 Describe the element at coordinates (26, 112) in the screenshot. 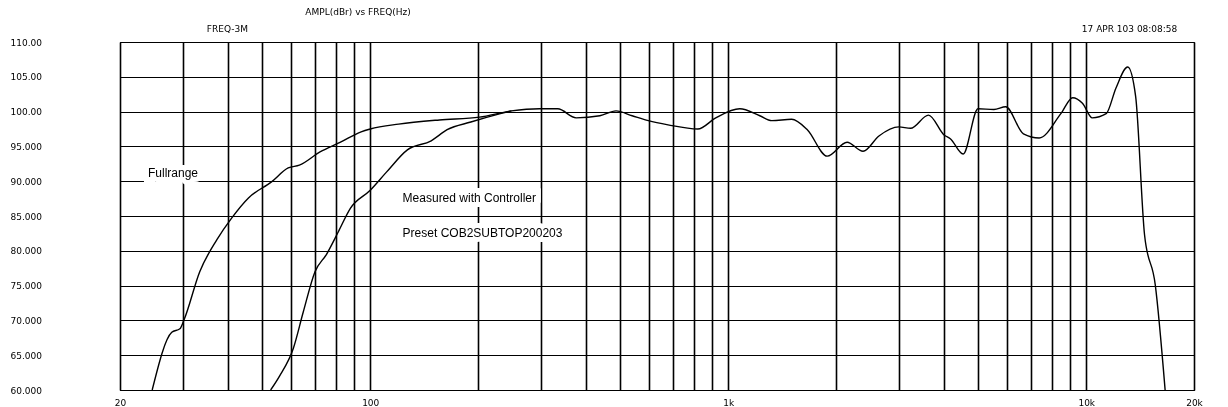

I see `y-tick-label: 100.00` at that location.